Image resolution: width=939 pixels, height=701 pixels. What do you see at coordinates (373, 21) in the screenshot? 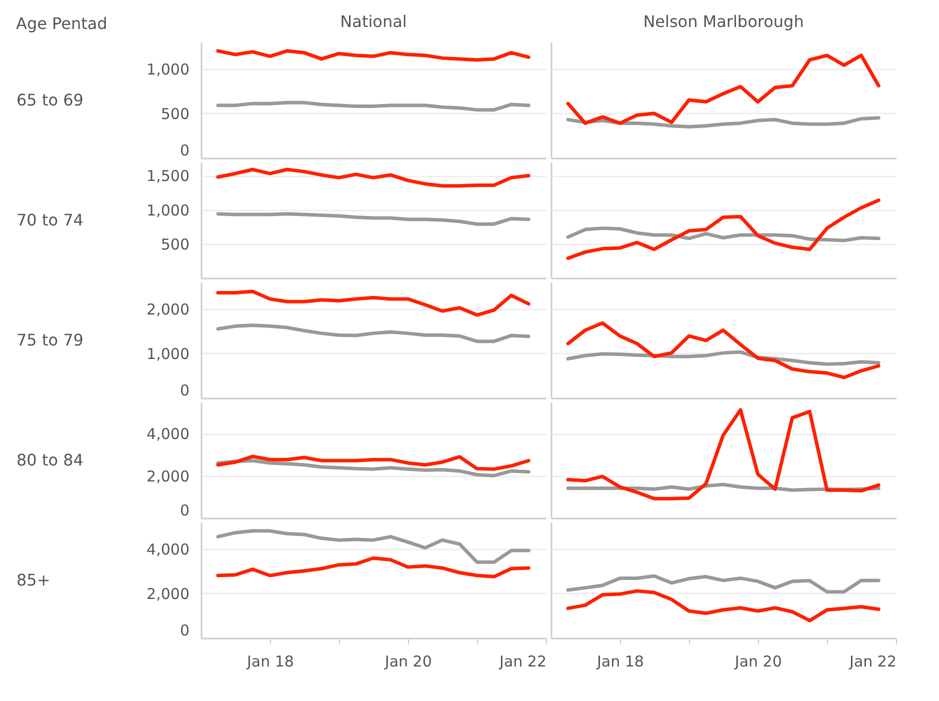
I see `chart-title: National` at bounding box center [373, 21].